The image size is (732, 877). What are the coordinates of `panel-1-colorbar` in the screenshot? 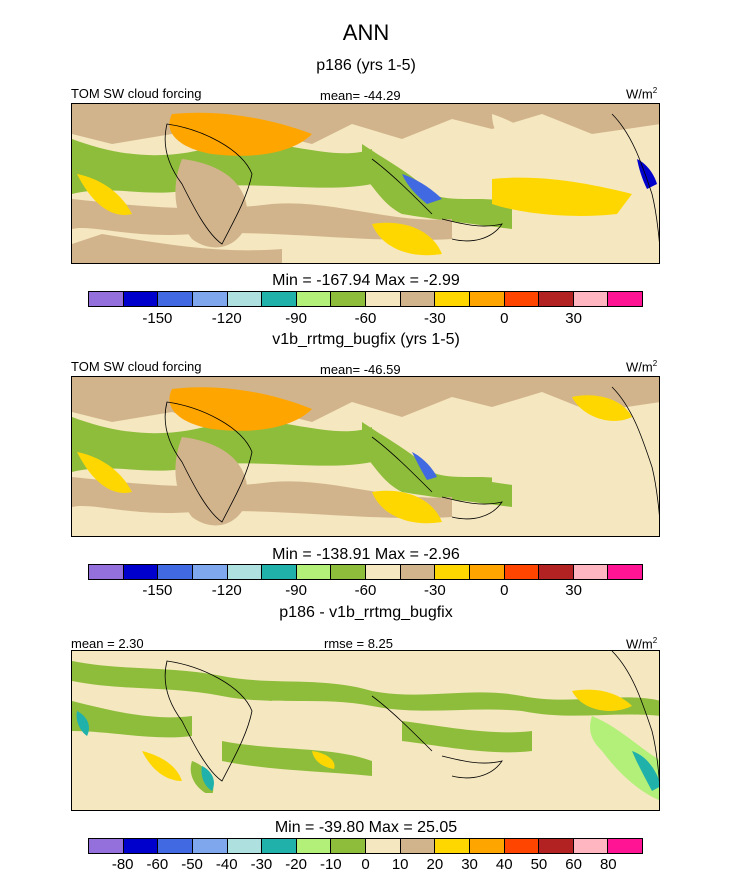 It's located at (365, 299).